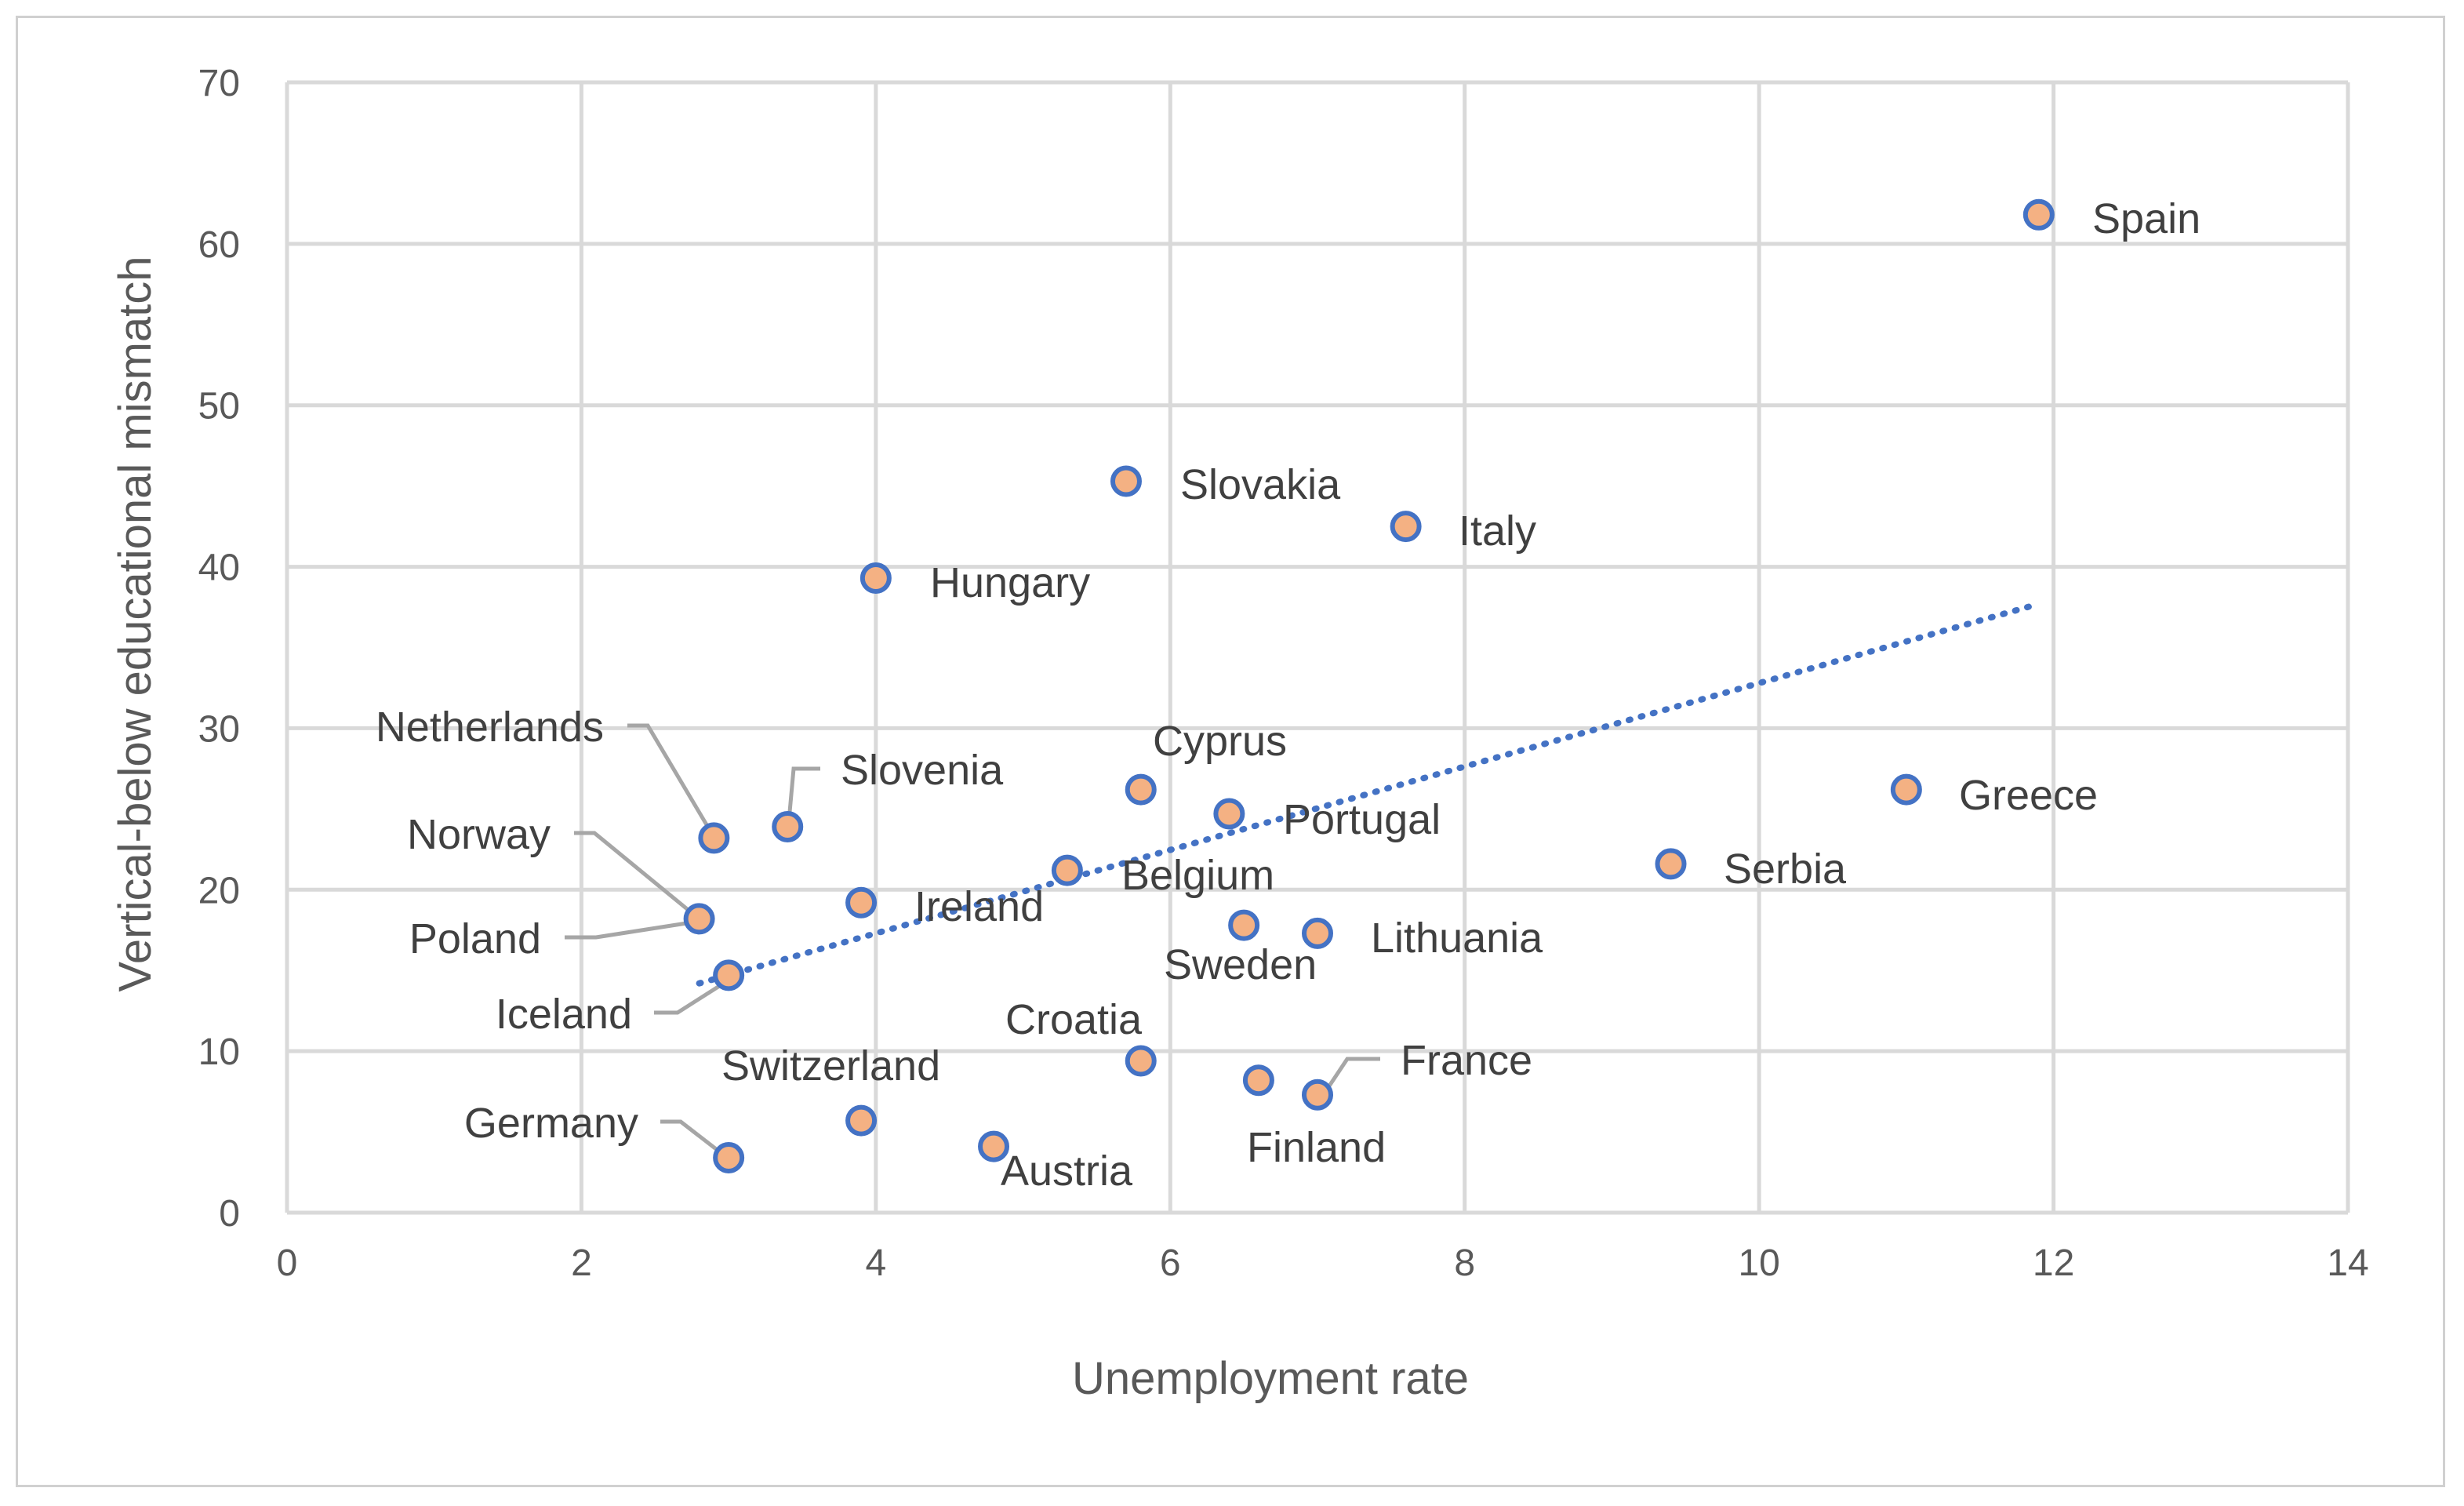 The image size is (2464, 1506). What do you see at coordinates (1466, 1060) in the screenshot?
I see `data-label: France` at bounding box center [1466, 1060].